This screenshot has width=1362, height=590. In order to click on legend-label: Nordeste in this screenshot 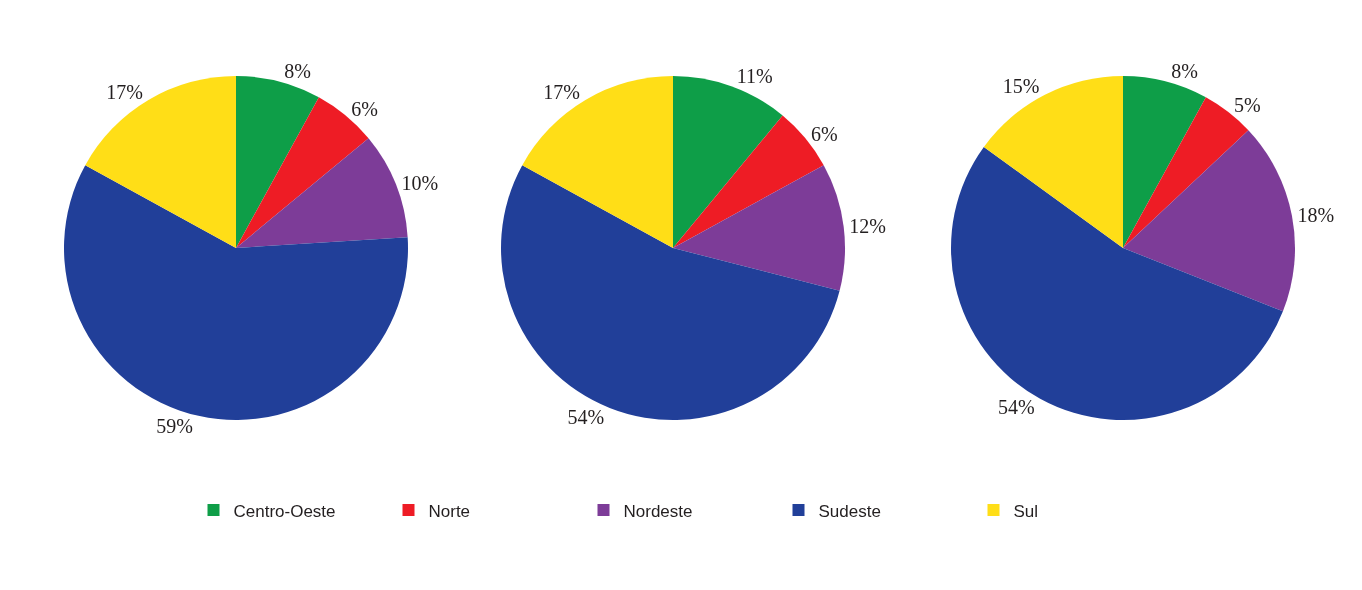, I will do `click(658, 511)`.